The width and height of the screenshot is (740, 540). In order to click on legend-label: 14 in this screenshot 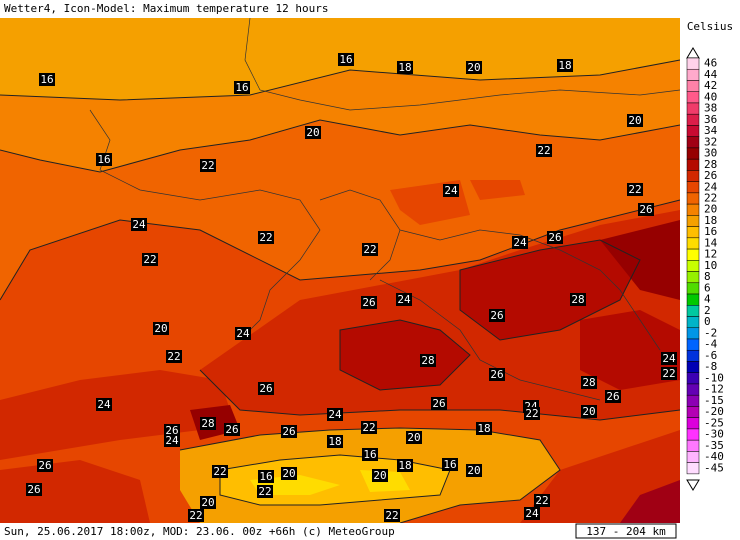, I will do `click(711, 242)`.